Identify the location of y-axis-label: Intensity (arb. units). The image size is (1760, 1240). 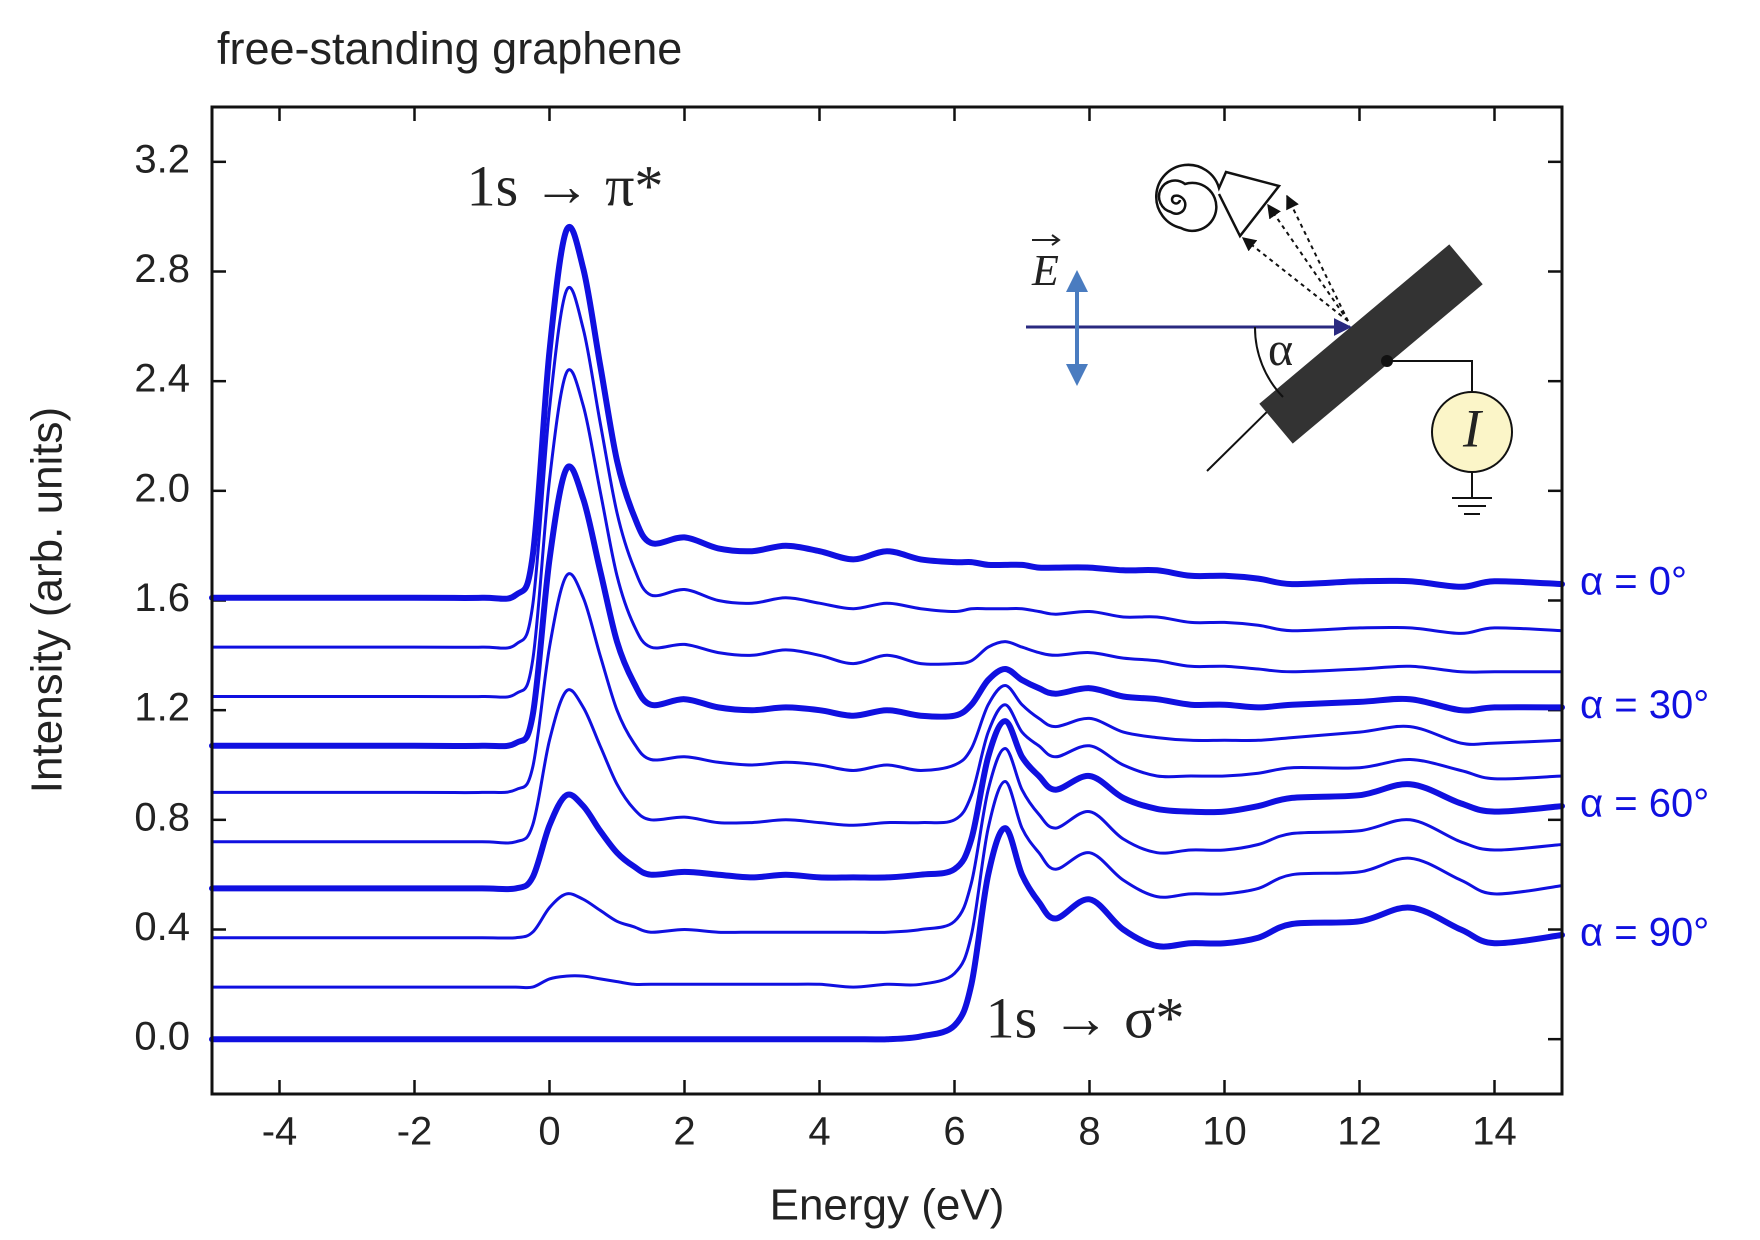
(47, 600).